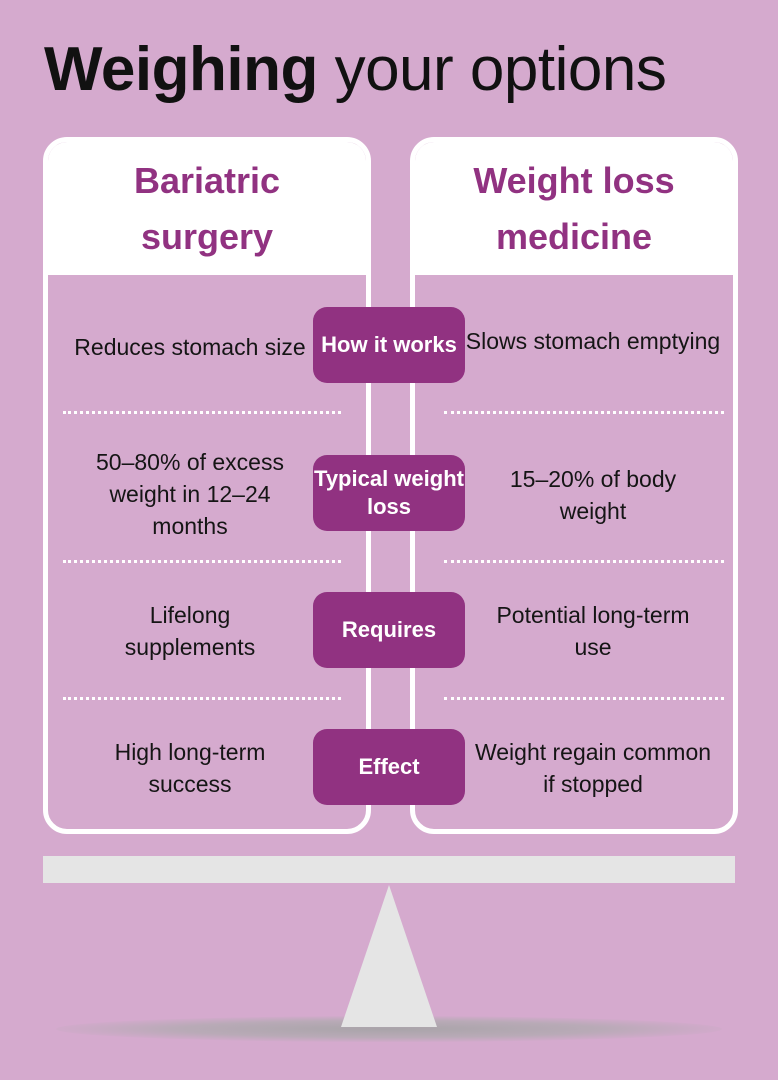  I want to click on row-label-how-it-works: How it works, so click(389, 345).